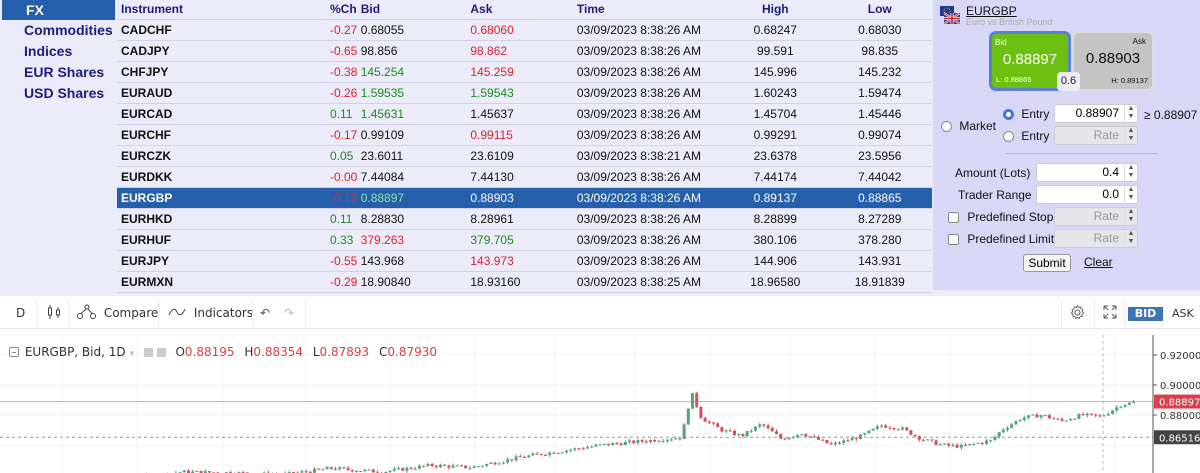  What do you see at coordinates (650, 10) in the screenshot?
I see `header-time: Time` at bounding box center [650, 10].